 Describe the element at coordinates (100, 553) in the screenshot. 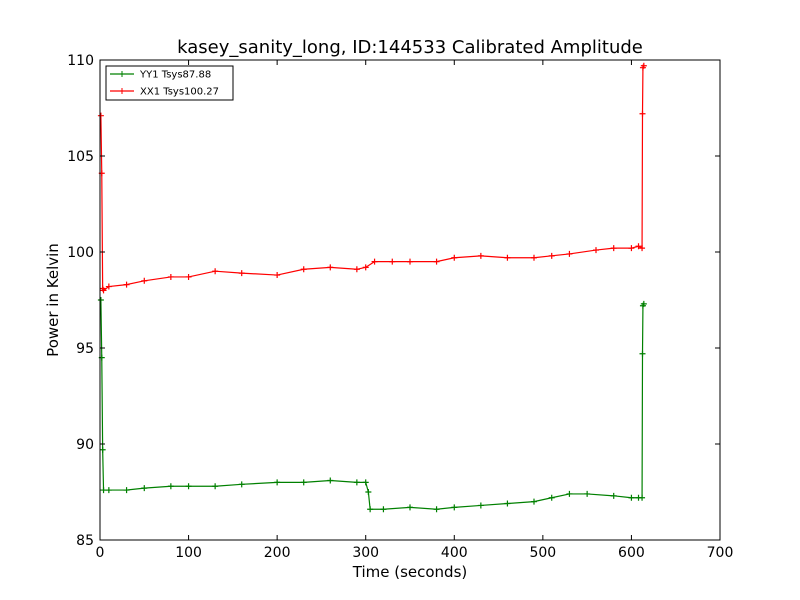

I see `x-tick-label: 0` at that location.